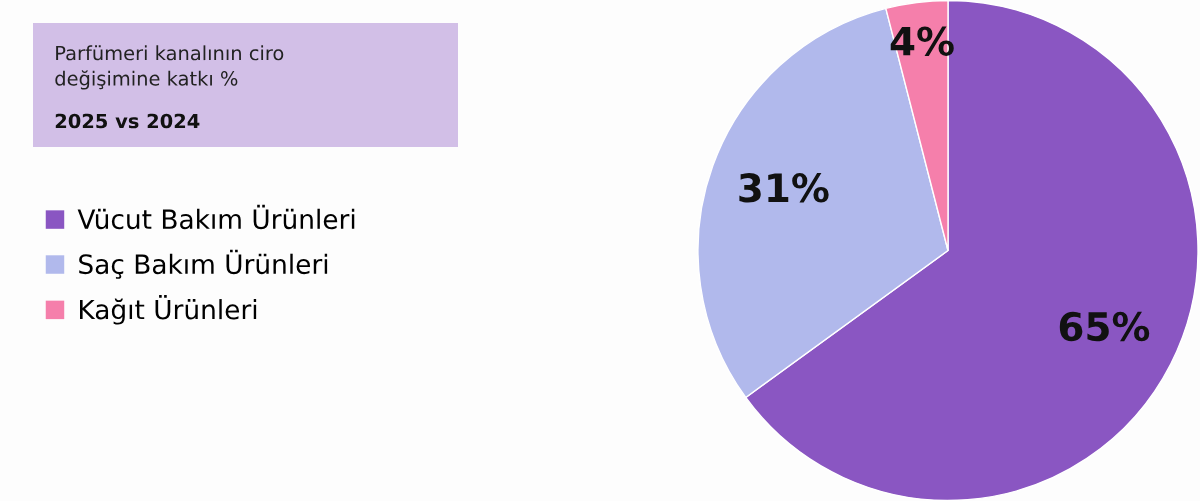 The height and width of the screenshot is (501, 1200). Describe the element at coordinates (169, 67) in the screenshot. I see `text: Parfümeri kanalının ciro değişimine katkı %` at that location.